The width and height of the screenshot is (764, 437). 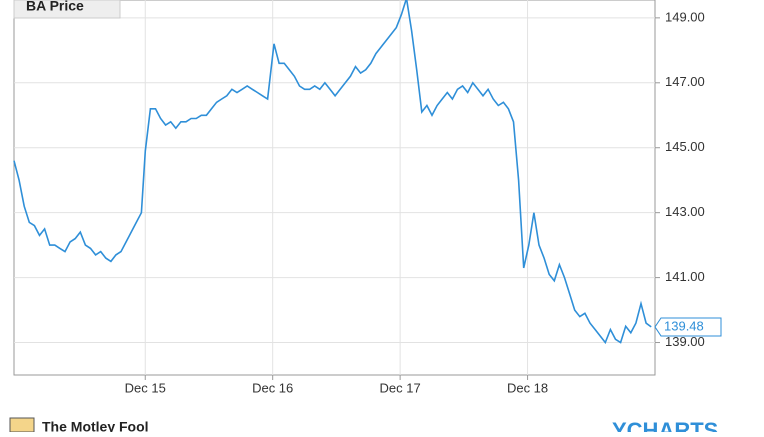 I want to click on credit: YCHARTS, so click(x=665, y=425).